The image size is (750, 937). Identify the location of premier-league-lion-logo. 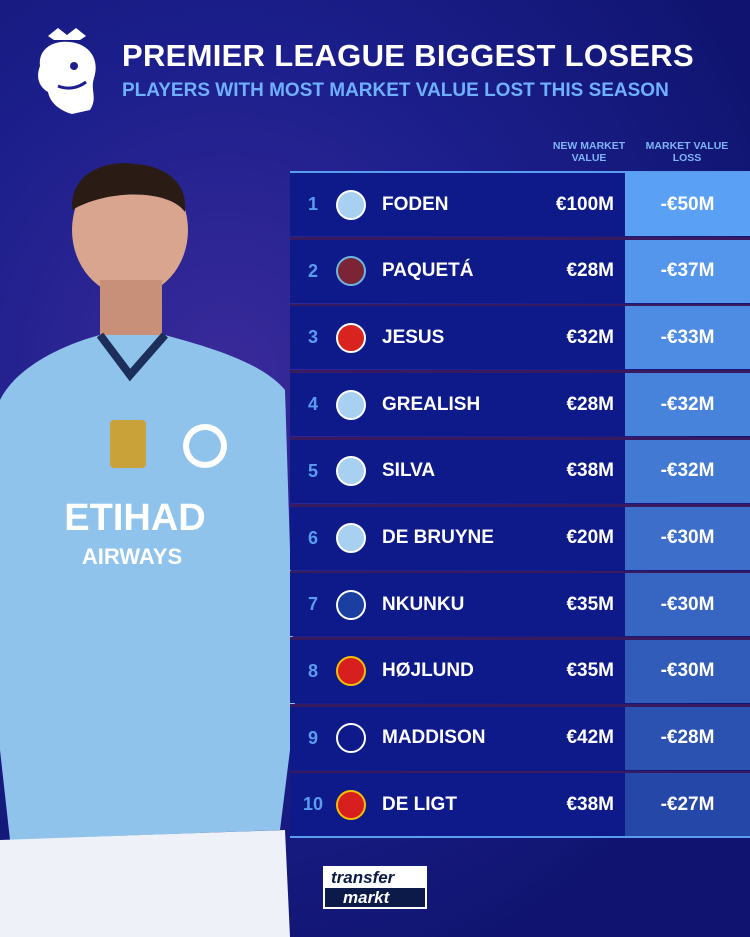
(67, 71).